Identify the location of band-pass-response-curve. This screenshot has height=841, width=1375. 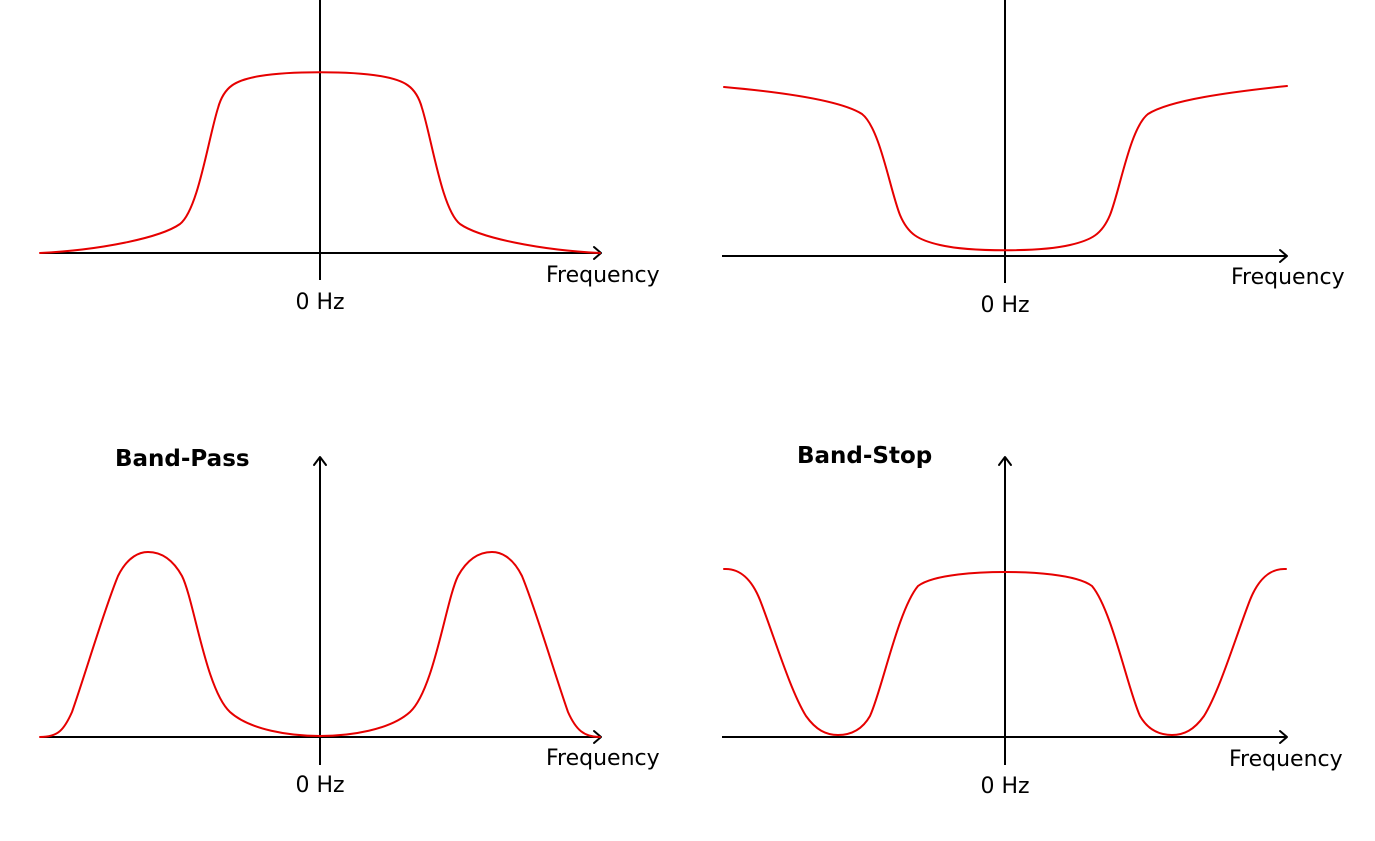
(320, 644).